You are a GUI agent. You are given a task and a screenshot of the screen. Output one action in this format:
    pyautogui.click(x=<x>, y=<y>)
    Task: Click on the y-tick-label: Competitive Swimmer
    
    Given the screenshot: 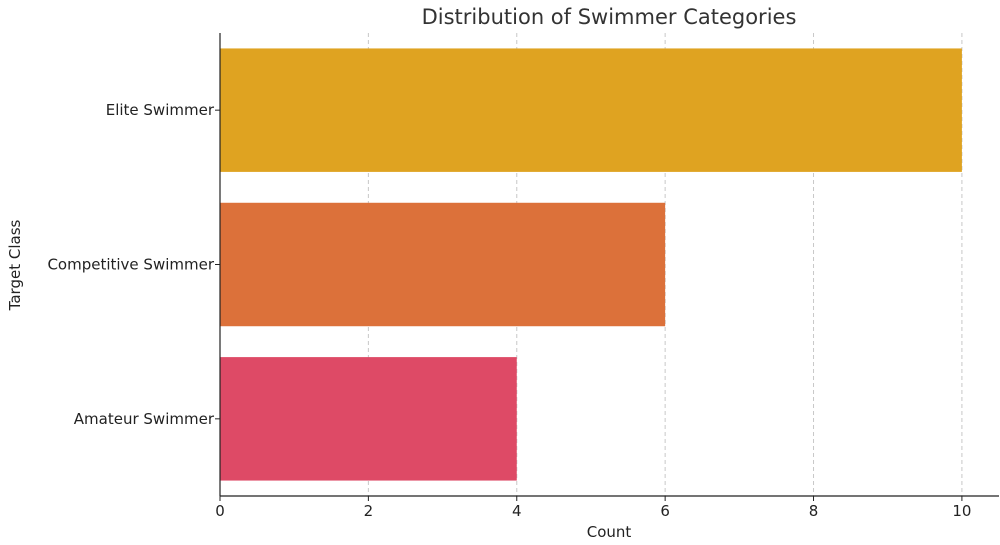 What is the action you would take?
    pyautogui.click(x=130, y=265)
    